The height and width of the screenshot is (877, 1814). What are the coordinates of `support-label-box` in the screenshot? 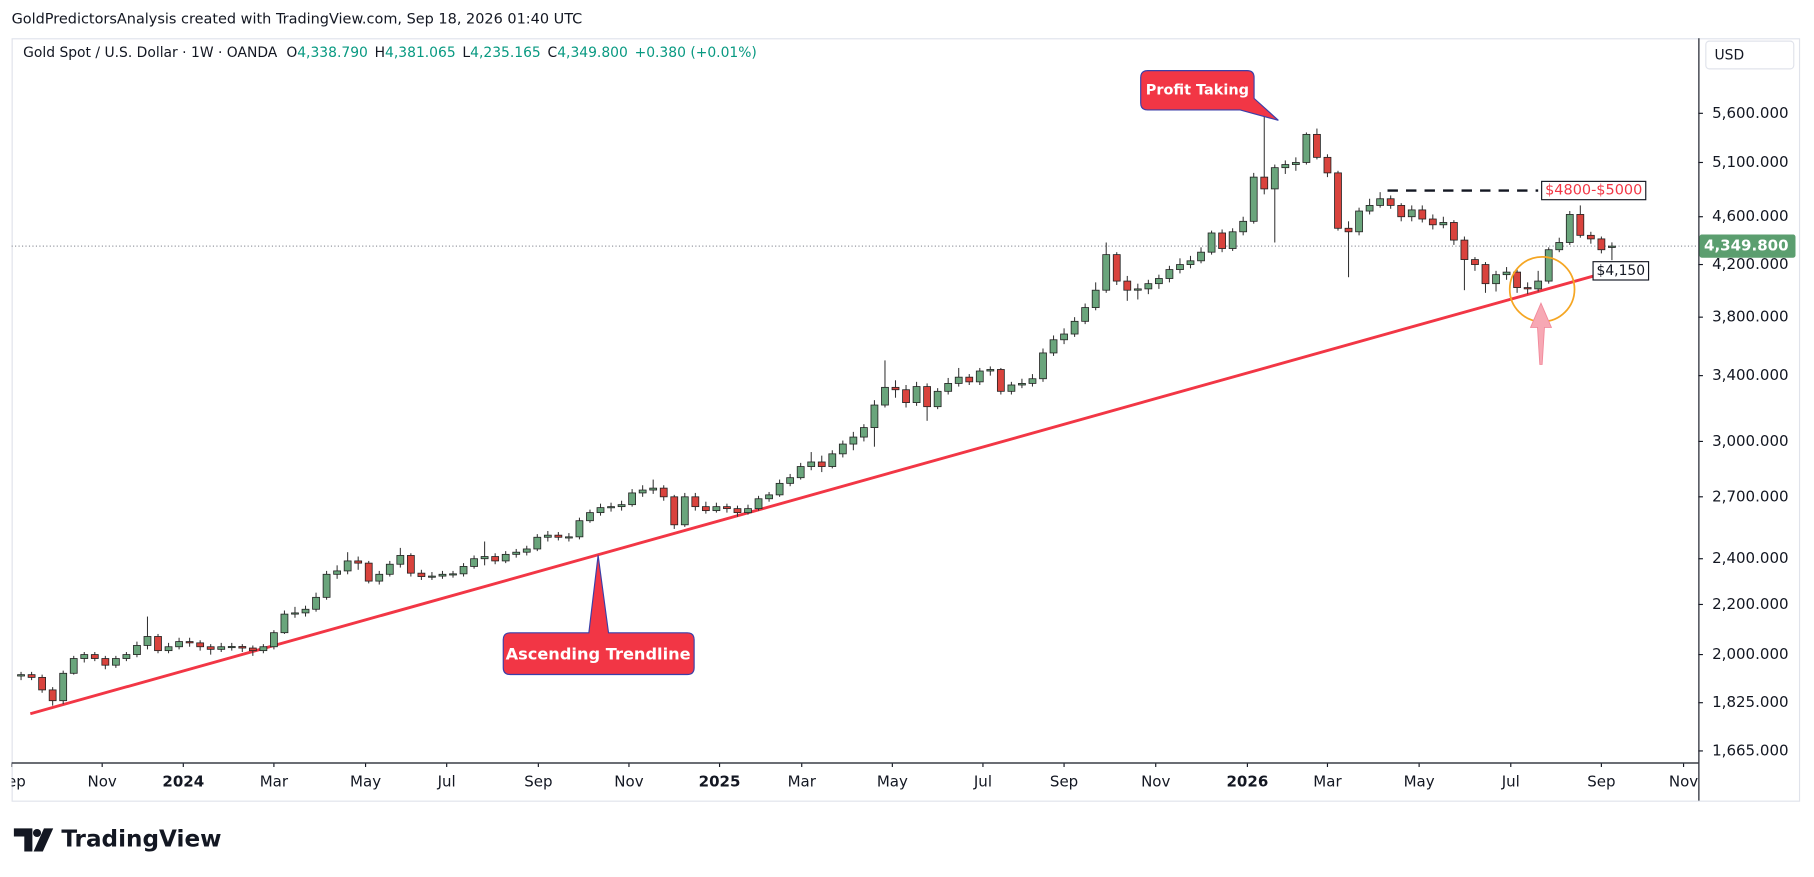 It's located at (1621, 271).